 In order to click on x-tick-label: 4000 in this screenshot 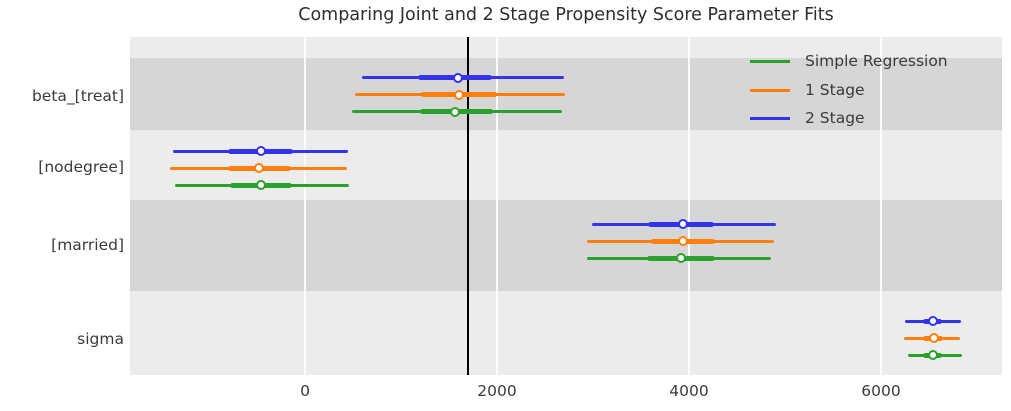, I will do `click(689, 391)`.